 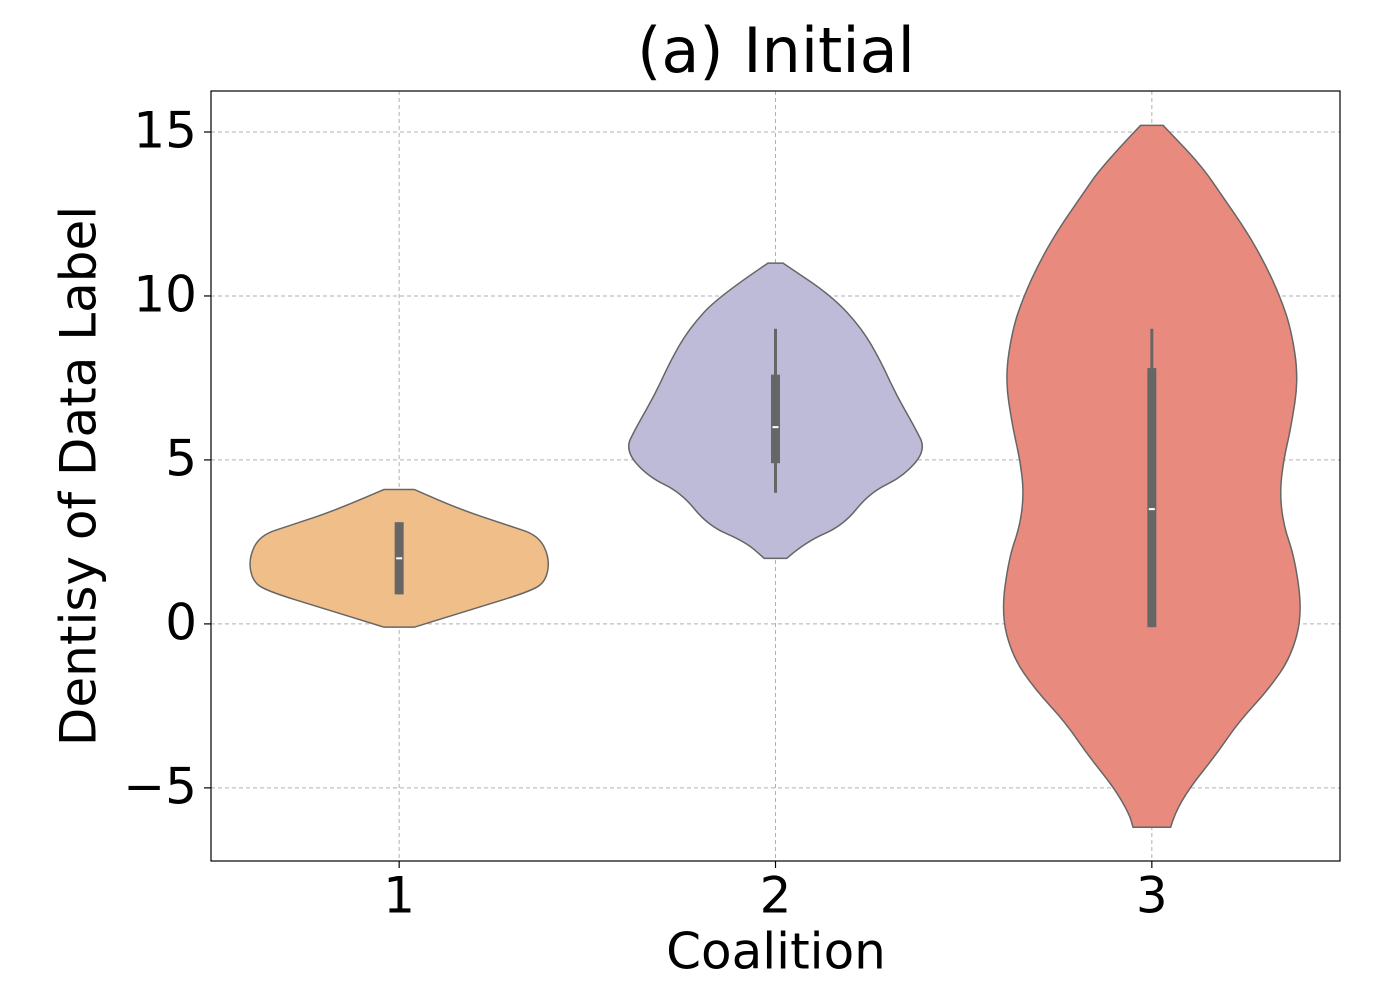 What do you see at coordinates (399, 896) in the screenshot?
I see `x-tick-label: 1` at bounding box center [399, 896].